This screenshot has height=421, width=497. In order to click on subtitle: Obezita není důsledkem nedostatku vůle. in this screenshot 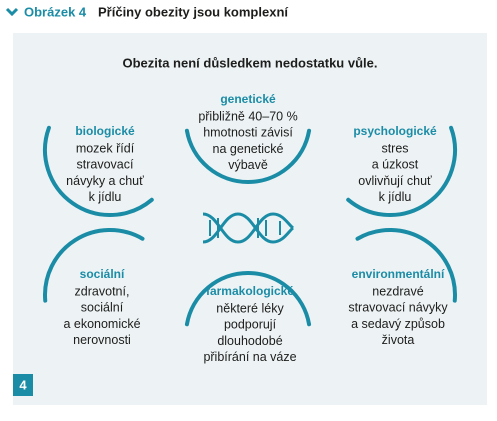, I will do `click(249, 62)`.